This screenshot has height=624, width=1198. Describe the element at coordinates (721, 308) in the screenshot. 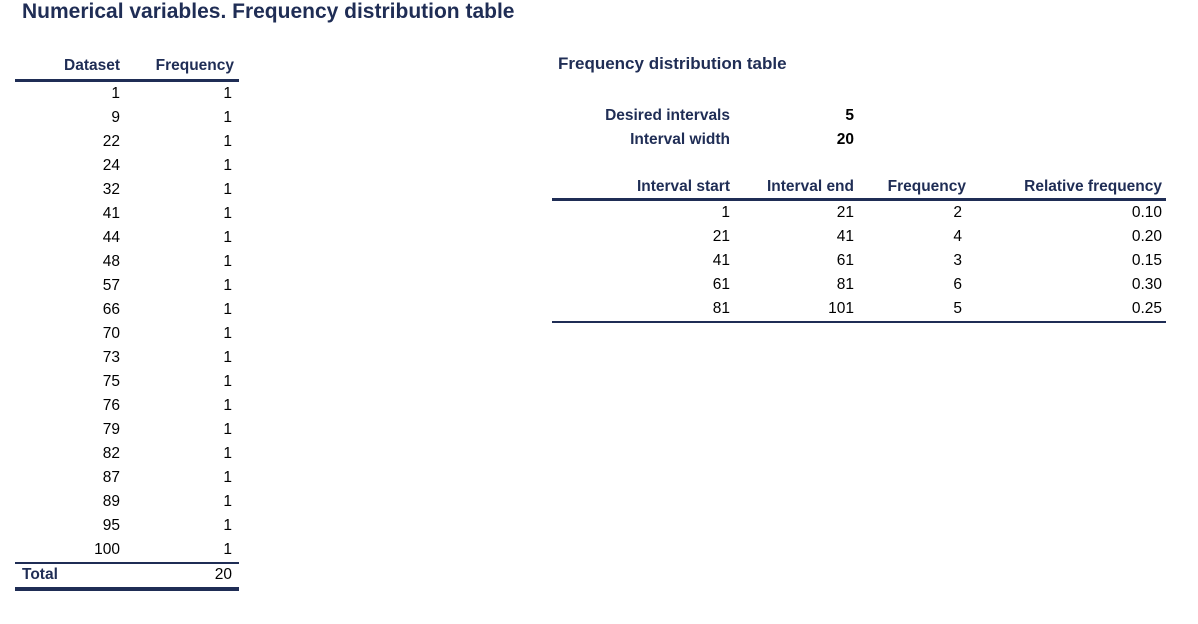

I see `interval-start-cell: 81` at that location.